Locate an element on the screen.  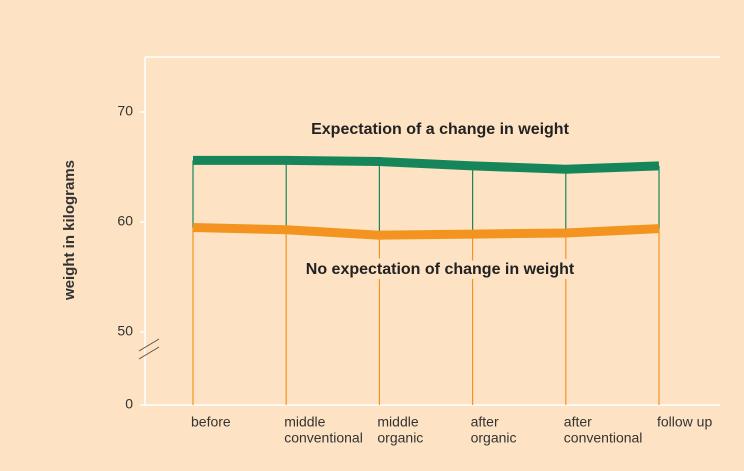
y-tick-label: 60 is located at coordinates (125, 221).